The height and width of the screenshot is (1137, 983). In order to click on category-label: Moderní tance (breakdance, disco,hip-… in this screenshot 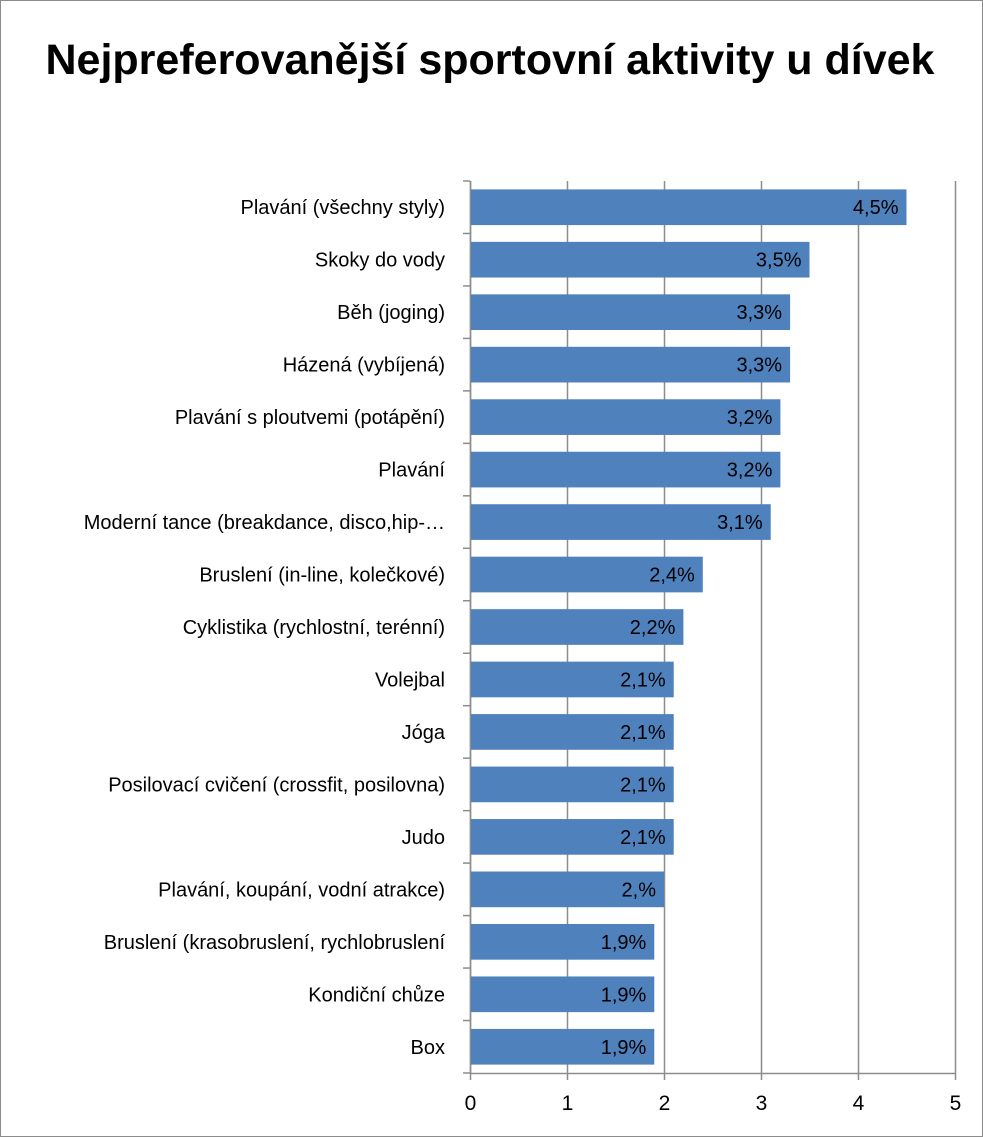, I will do `click(264, 523)`.